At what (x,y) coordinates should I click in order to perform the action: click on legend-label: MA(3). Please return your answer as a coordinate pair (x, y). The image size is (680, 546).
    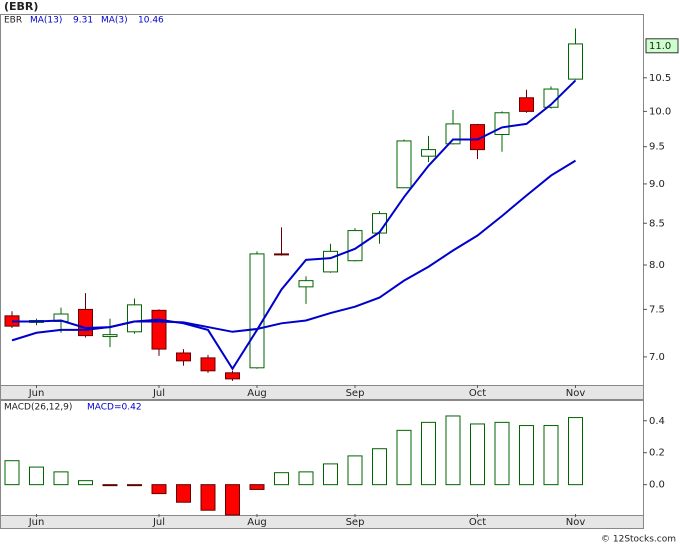
    Looking at the image, I should click on (114, 21).